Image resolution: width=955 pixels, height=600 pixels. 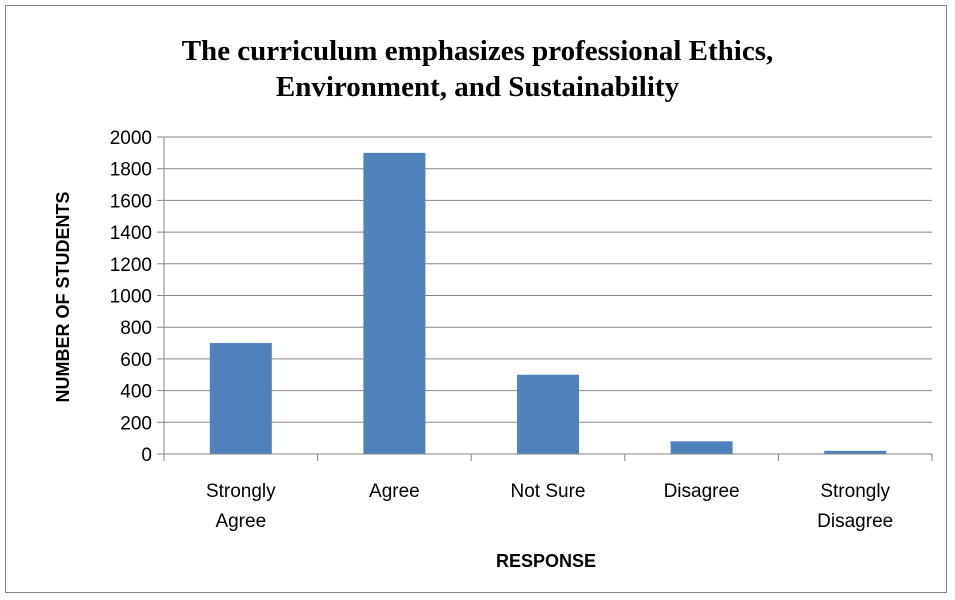 I want to click on y-tick-label: 1000, so click(x=131, y=297).